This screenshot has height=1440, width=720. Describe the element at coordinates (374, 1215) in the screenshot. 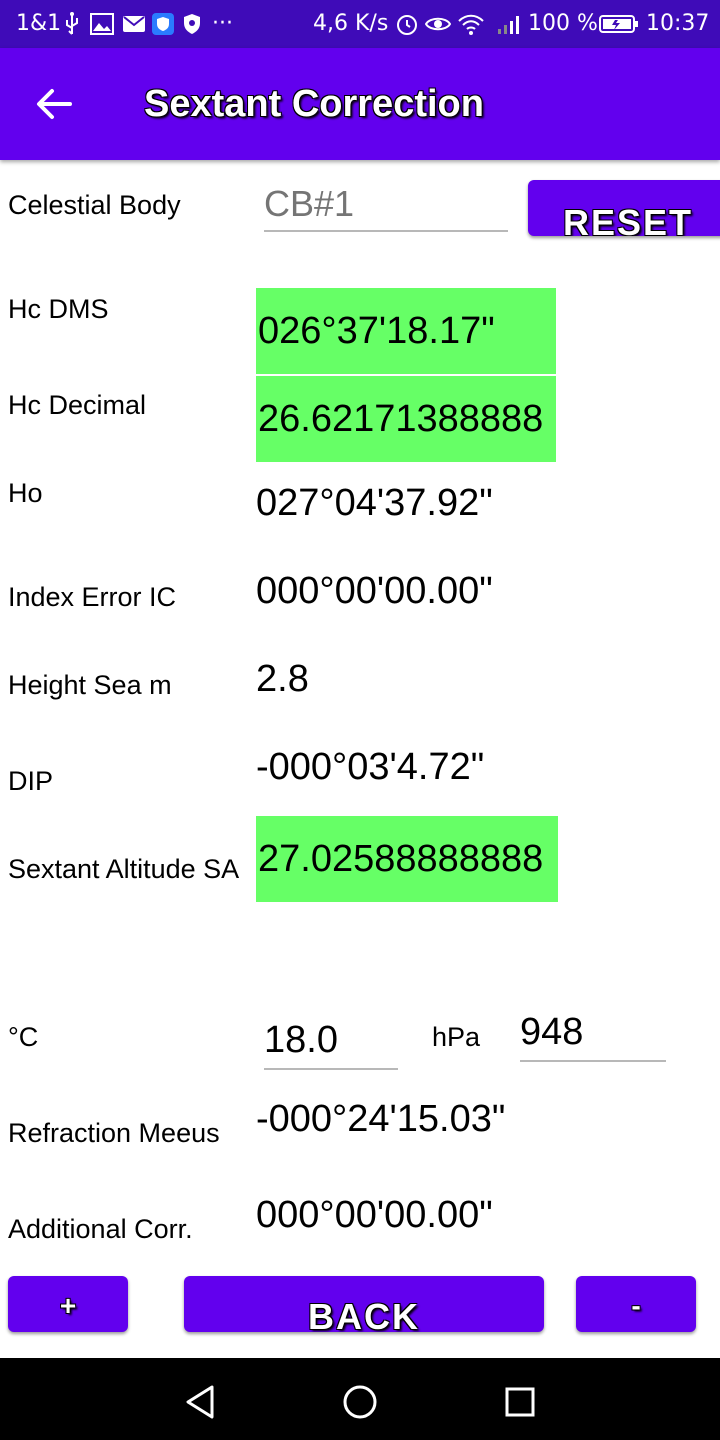

I see `additional-corr-value: 000°00'00.00"` at that location.